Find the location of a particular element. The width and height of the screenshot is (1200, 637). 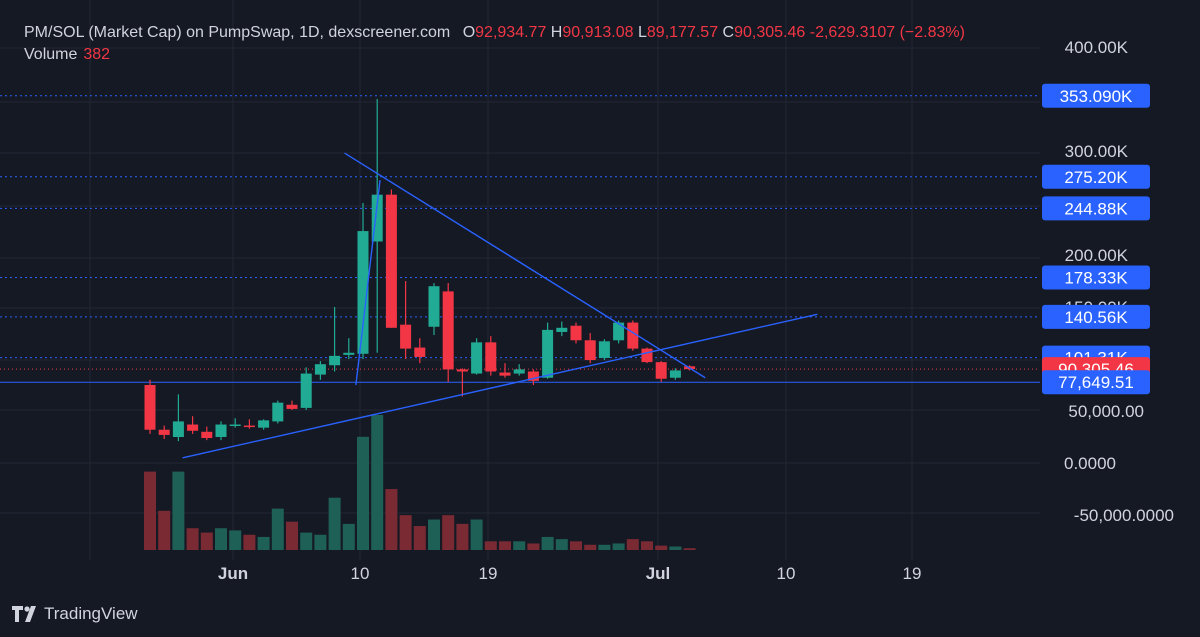

y-tick-label: -50,000.0000 is located at coordinates (1124, 515).